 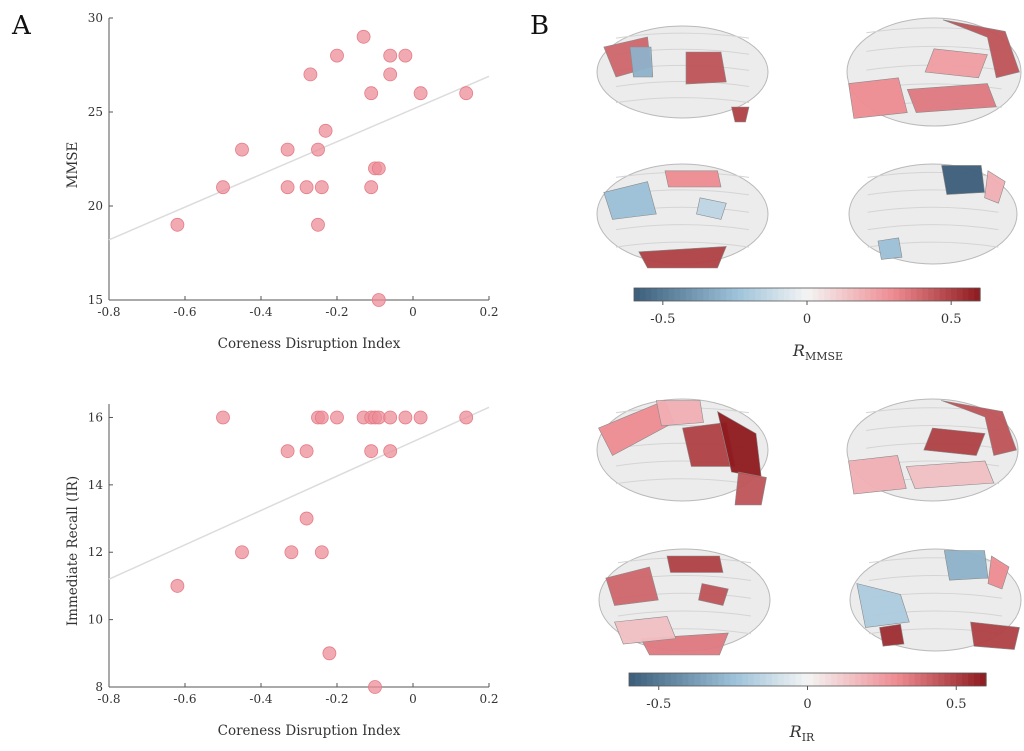 I want to click on x-tick-label: -0.8, so click(x=108, y=699).